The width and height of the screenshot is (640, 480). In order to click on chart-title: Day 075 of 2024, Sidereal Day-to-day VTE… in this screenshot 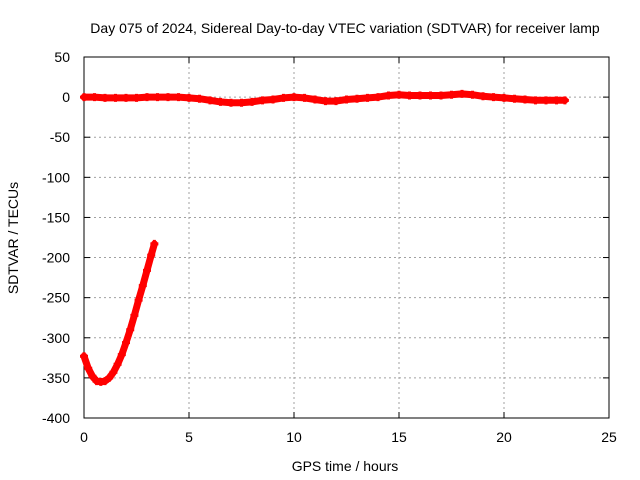, I will do `click(345, 28)`.